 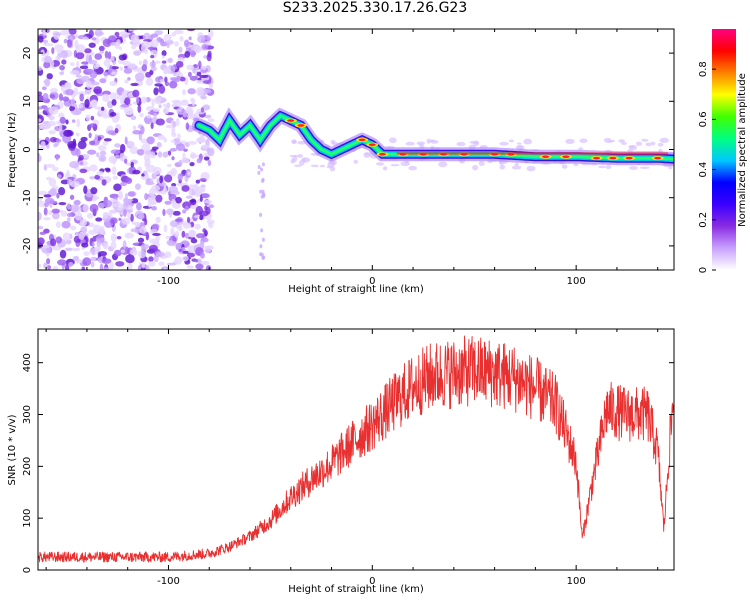 What do you see at coordinates (262, 169) in the screenshot?
I see `noise-speck` at bounding box center [262, 169].